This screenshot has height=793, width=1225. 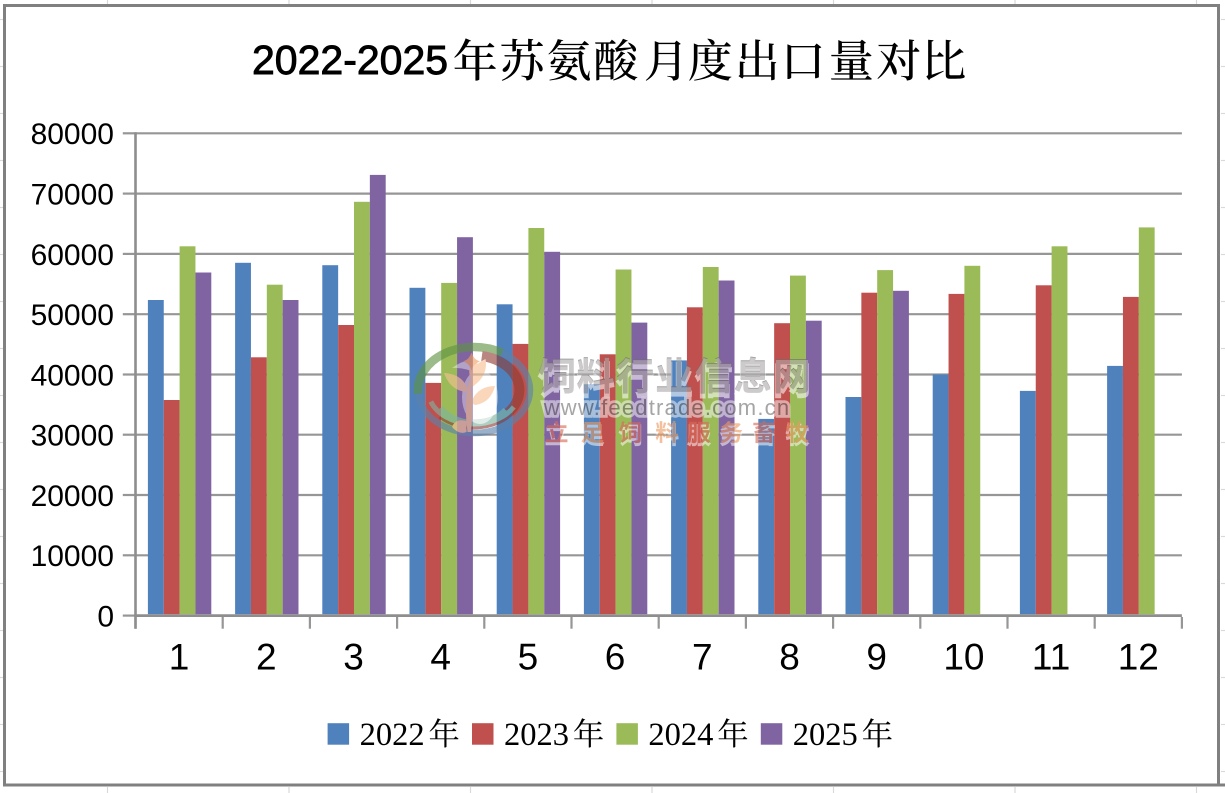 I want to click on svg-text: 2022-2025, so click(x=350, y=60).